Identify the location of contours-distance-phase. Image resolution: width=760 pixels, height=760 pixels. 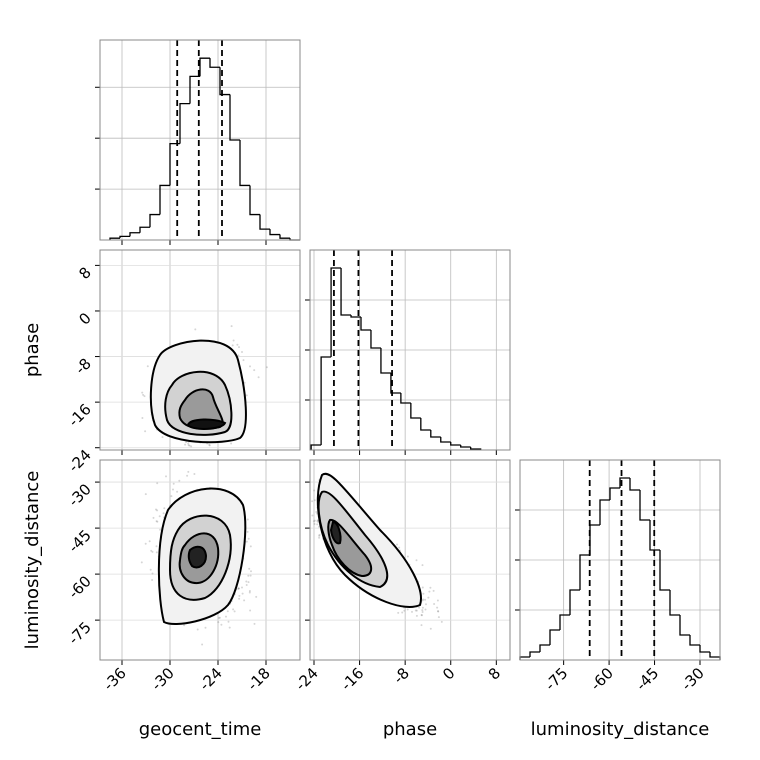
(369, 540).